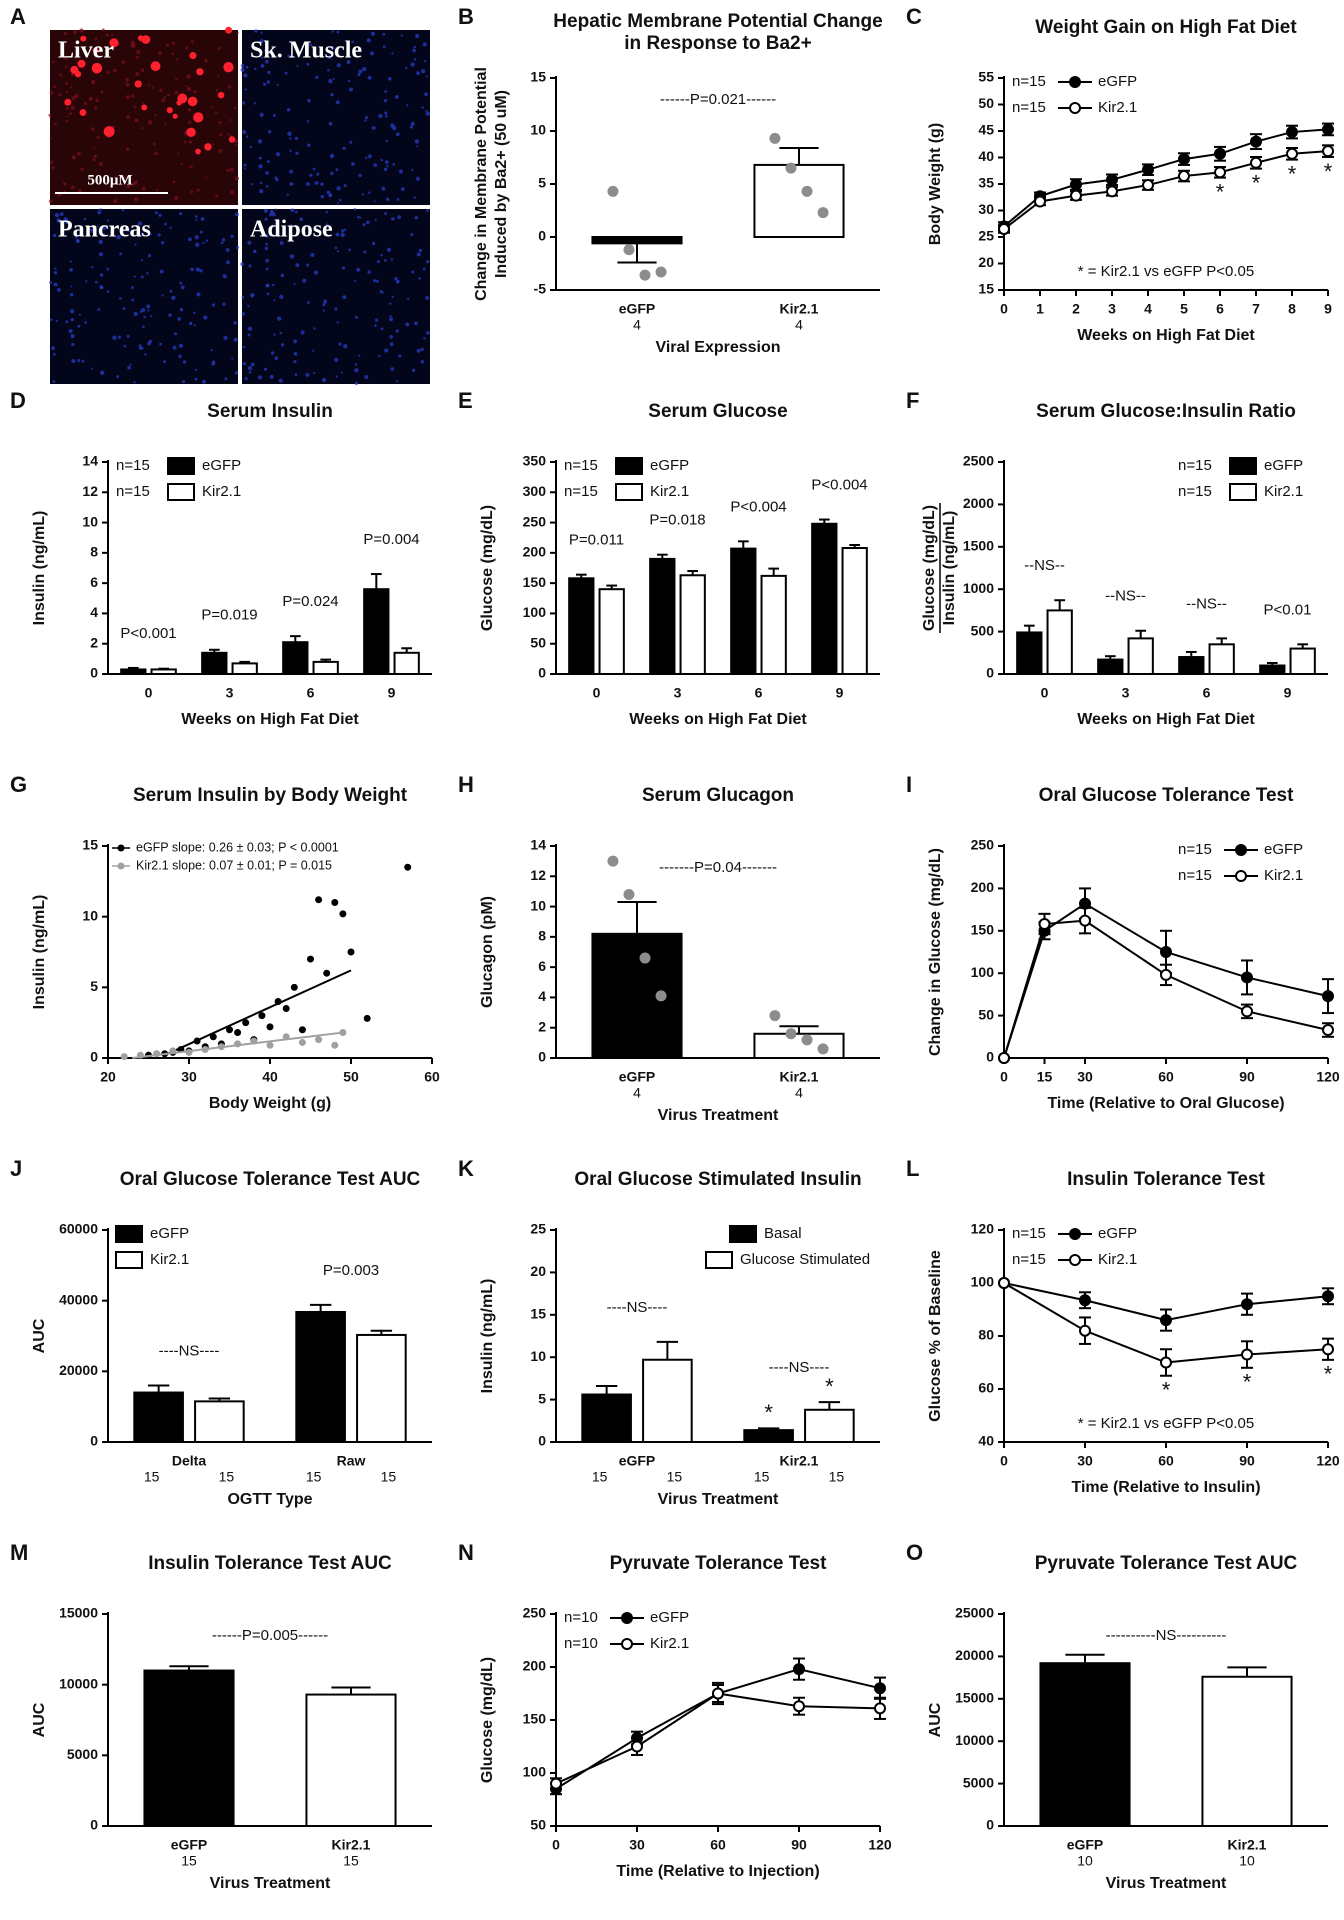  What do you see at coordinates (291, 230) in the screenshot?
I see `micrograph-label: Adipose` at bounding box center [291, 230].